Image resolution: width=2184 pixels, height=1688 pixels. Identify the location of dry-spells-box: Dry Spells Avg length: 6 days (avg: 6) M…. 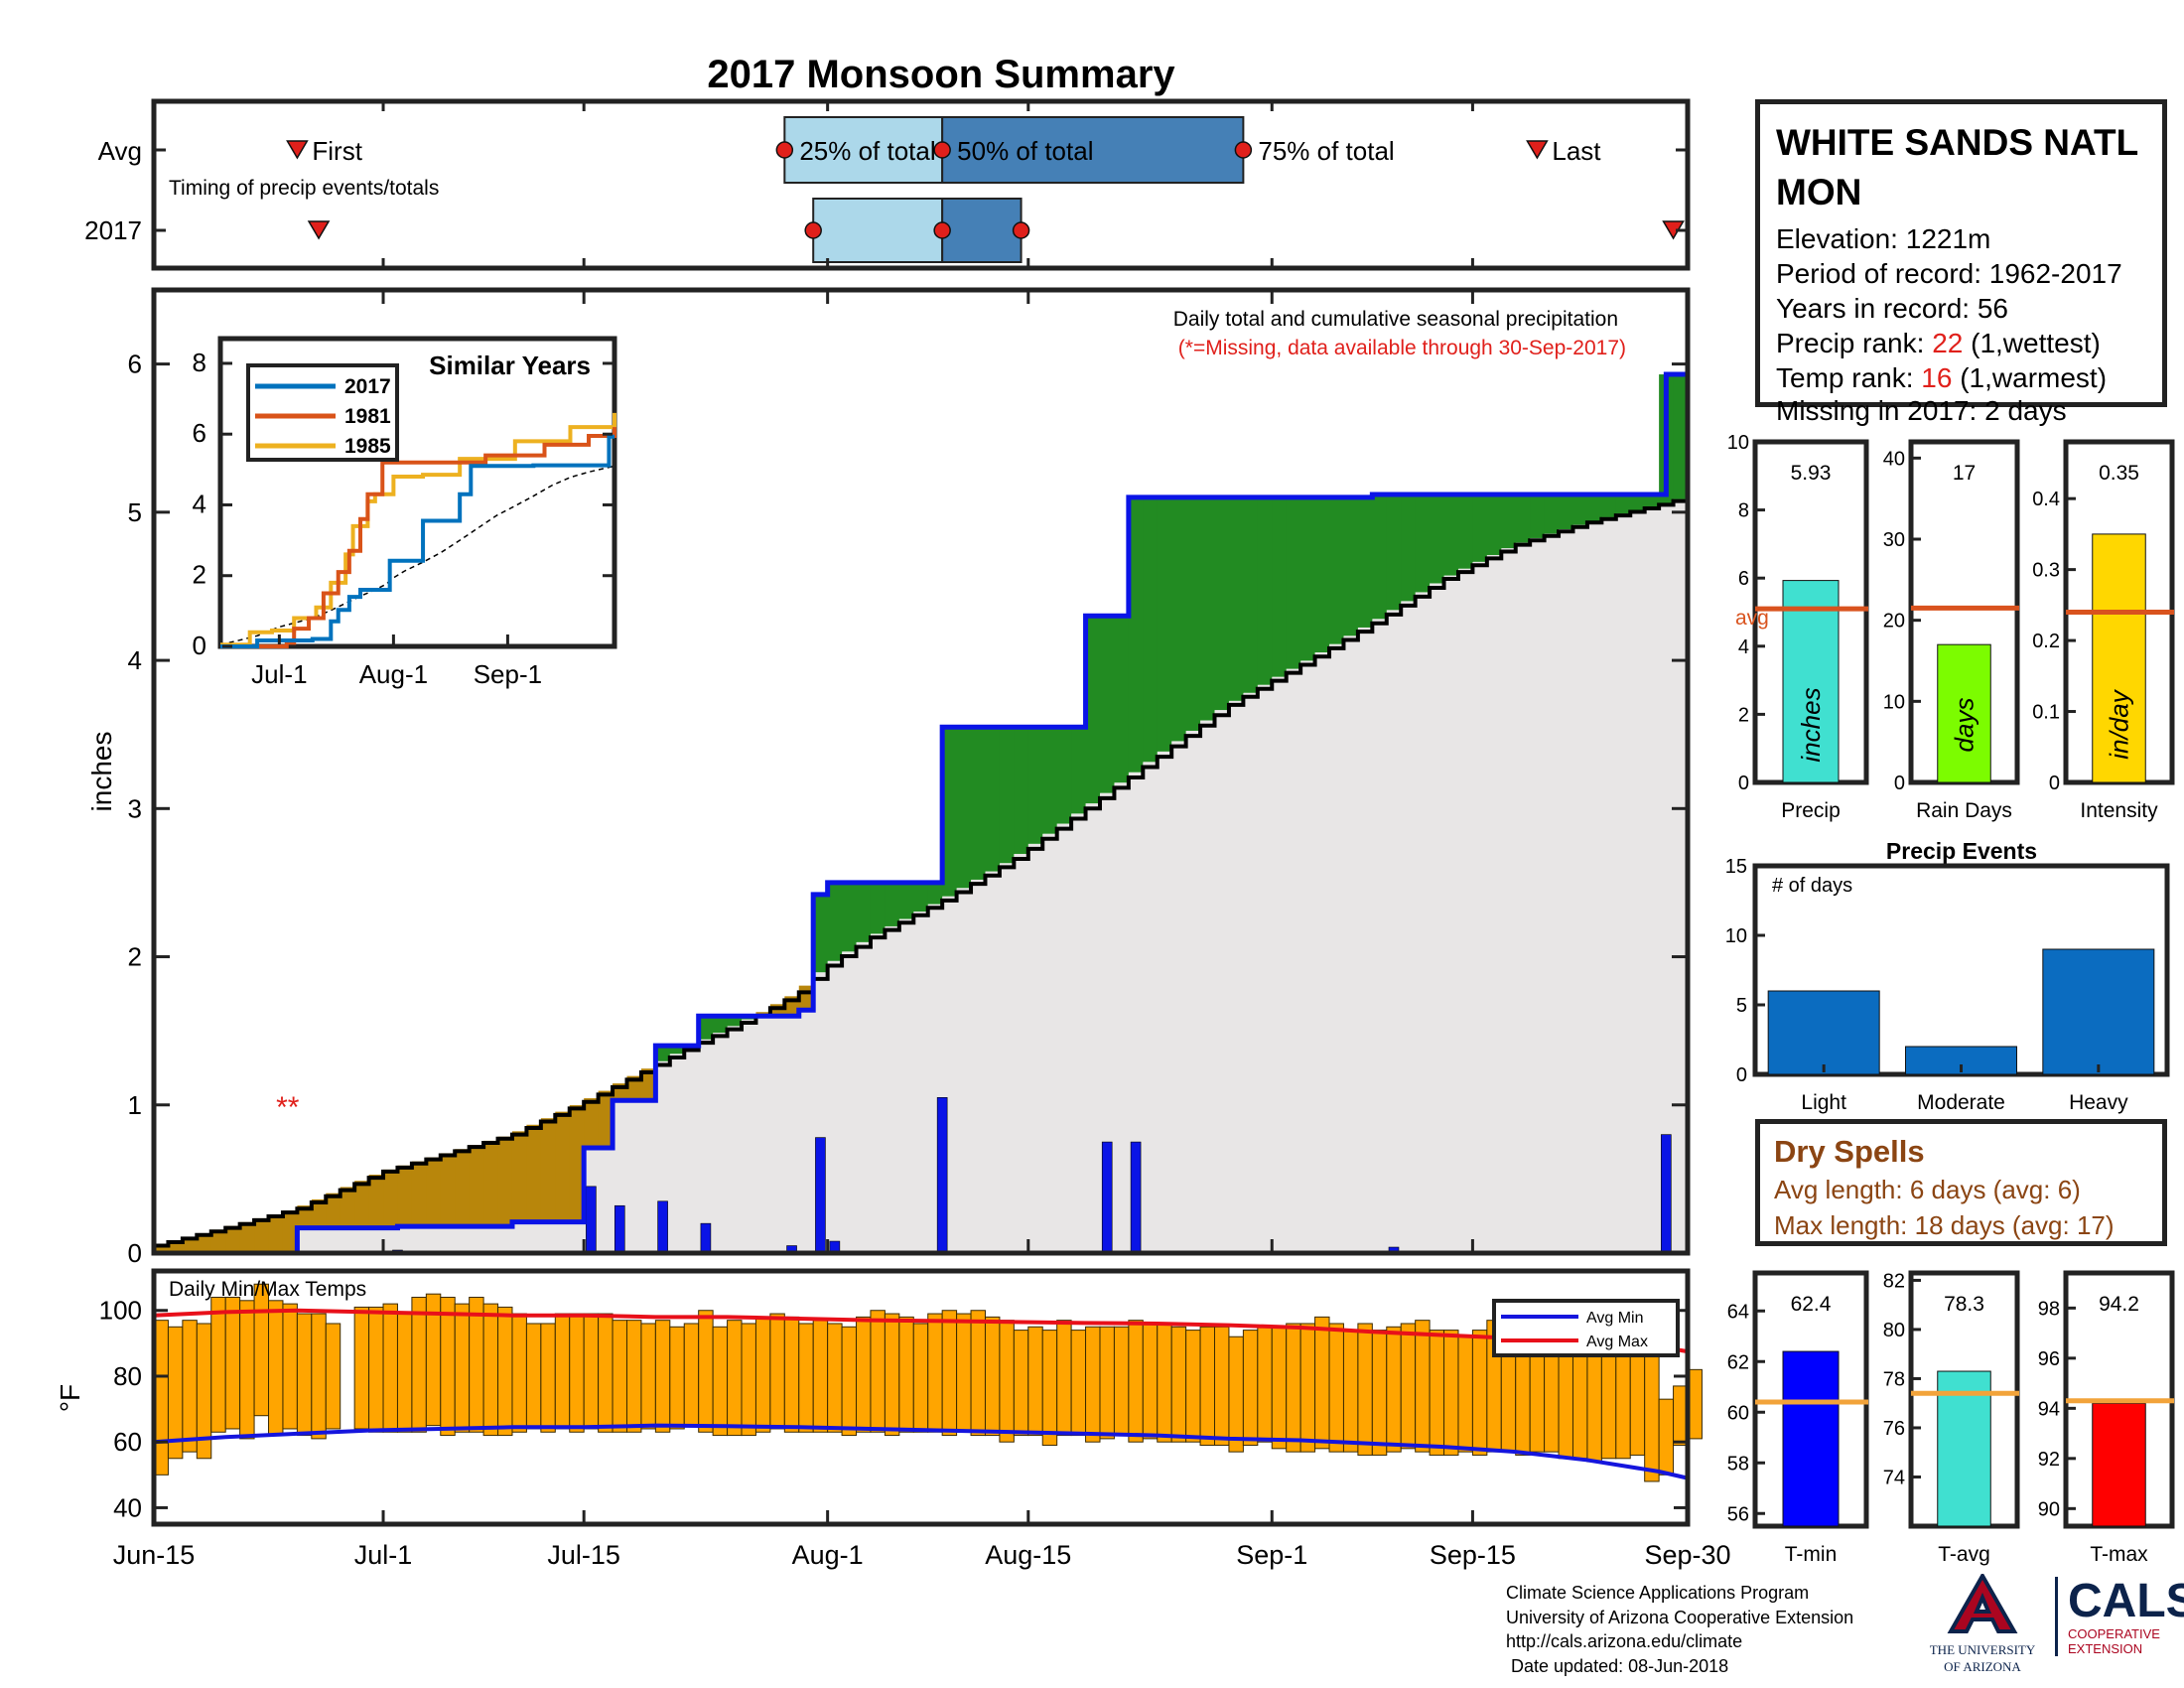
(1961, 1182).